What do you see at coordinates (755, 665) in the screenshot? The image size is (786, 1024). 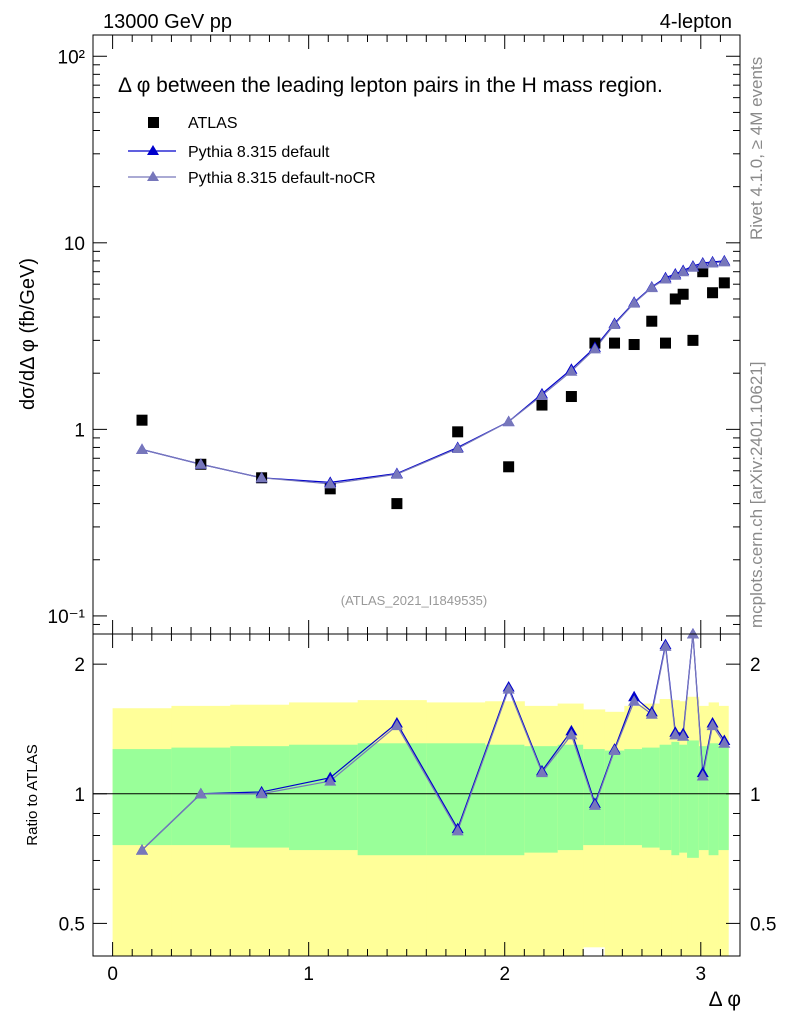 I see `ratio-y-tick-label-right: 2` at bounding box center [755, 665].